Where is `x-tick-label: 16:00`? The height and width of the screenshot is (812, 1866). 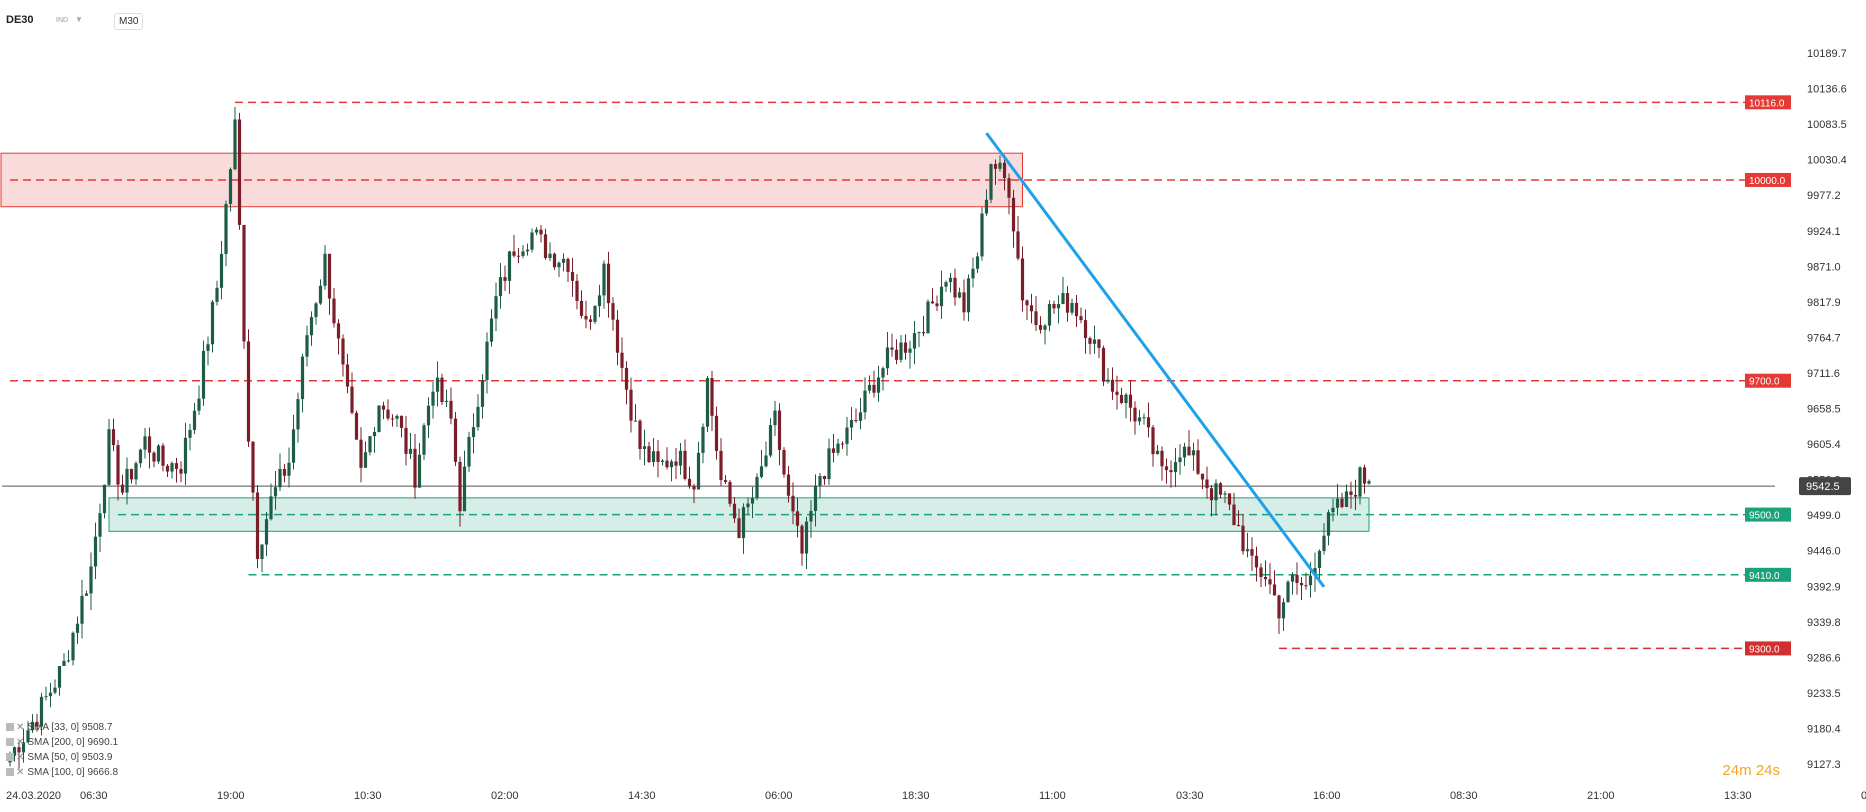 x-tick-label: 16:00 is located at coordinates (1327, 796).